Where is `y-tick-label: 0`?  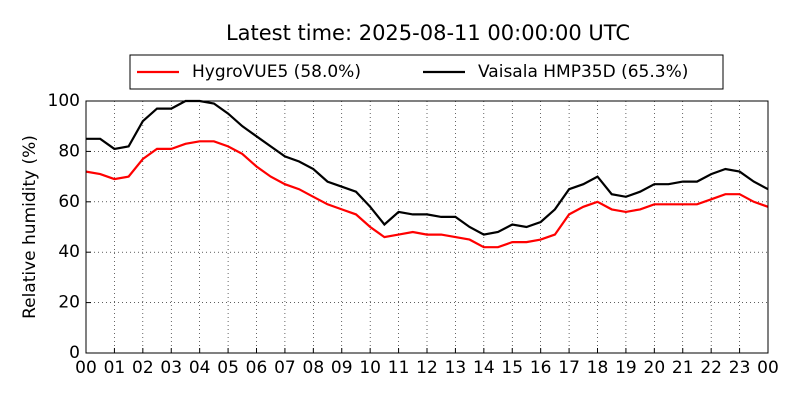 y-tick-label: 0 is located at coordinates (74, 353).